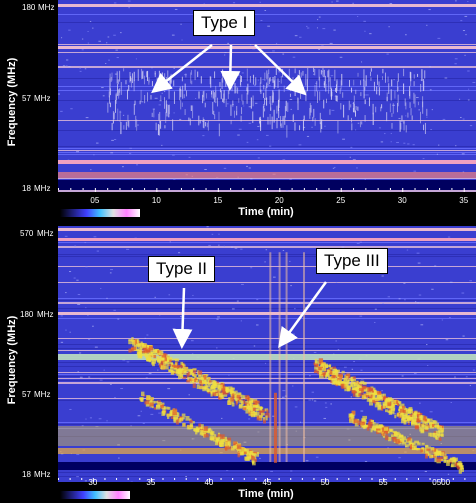 The width and height of the screenshot is (476, 503). Describe the element at coordinates (209, 482) in the screenshot. I see `x-tick-label: 40` at that location.